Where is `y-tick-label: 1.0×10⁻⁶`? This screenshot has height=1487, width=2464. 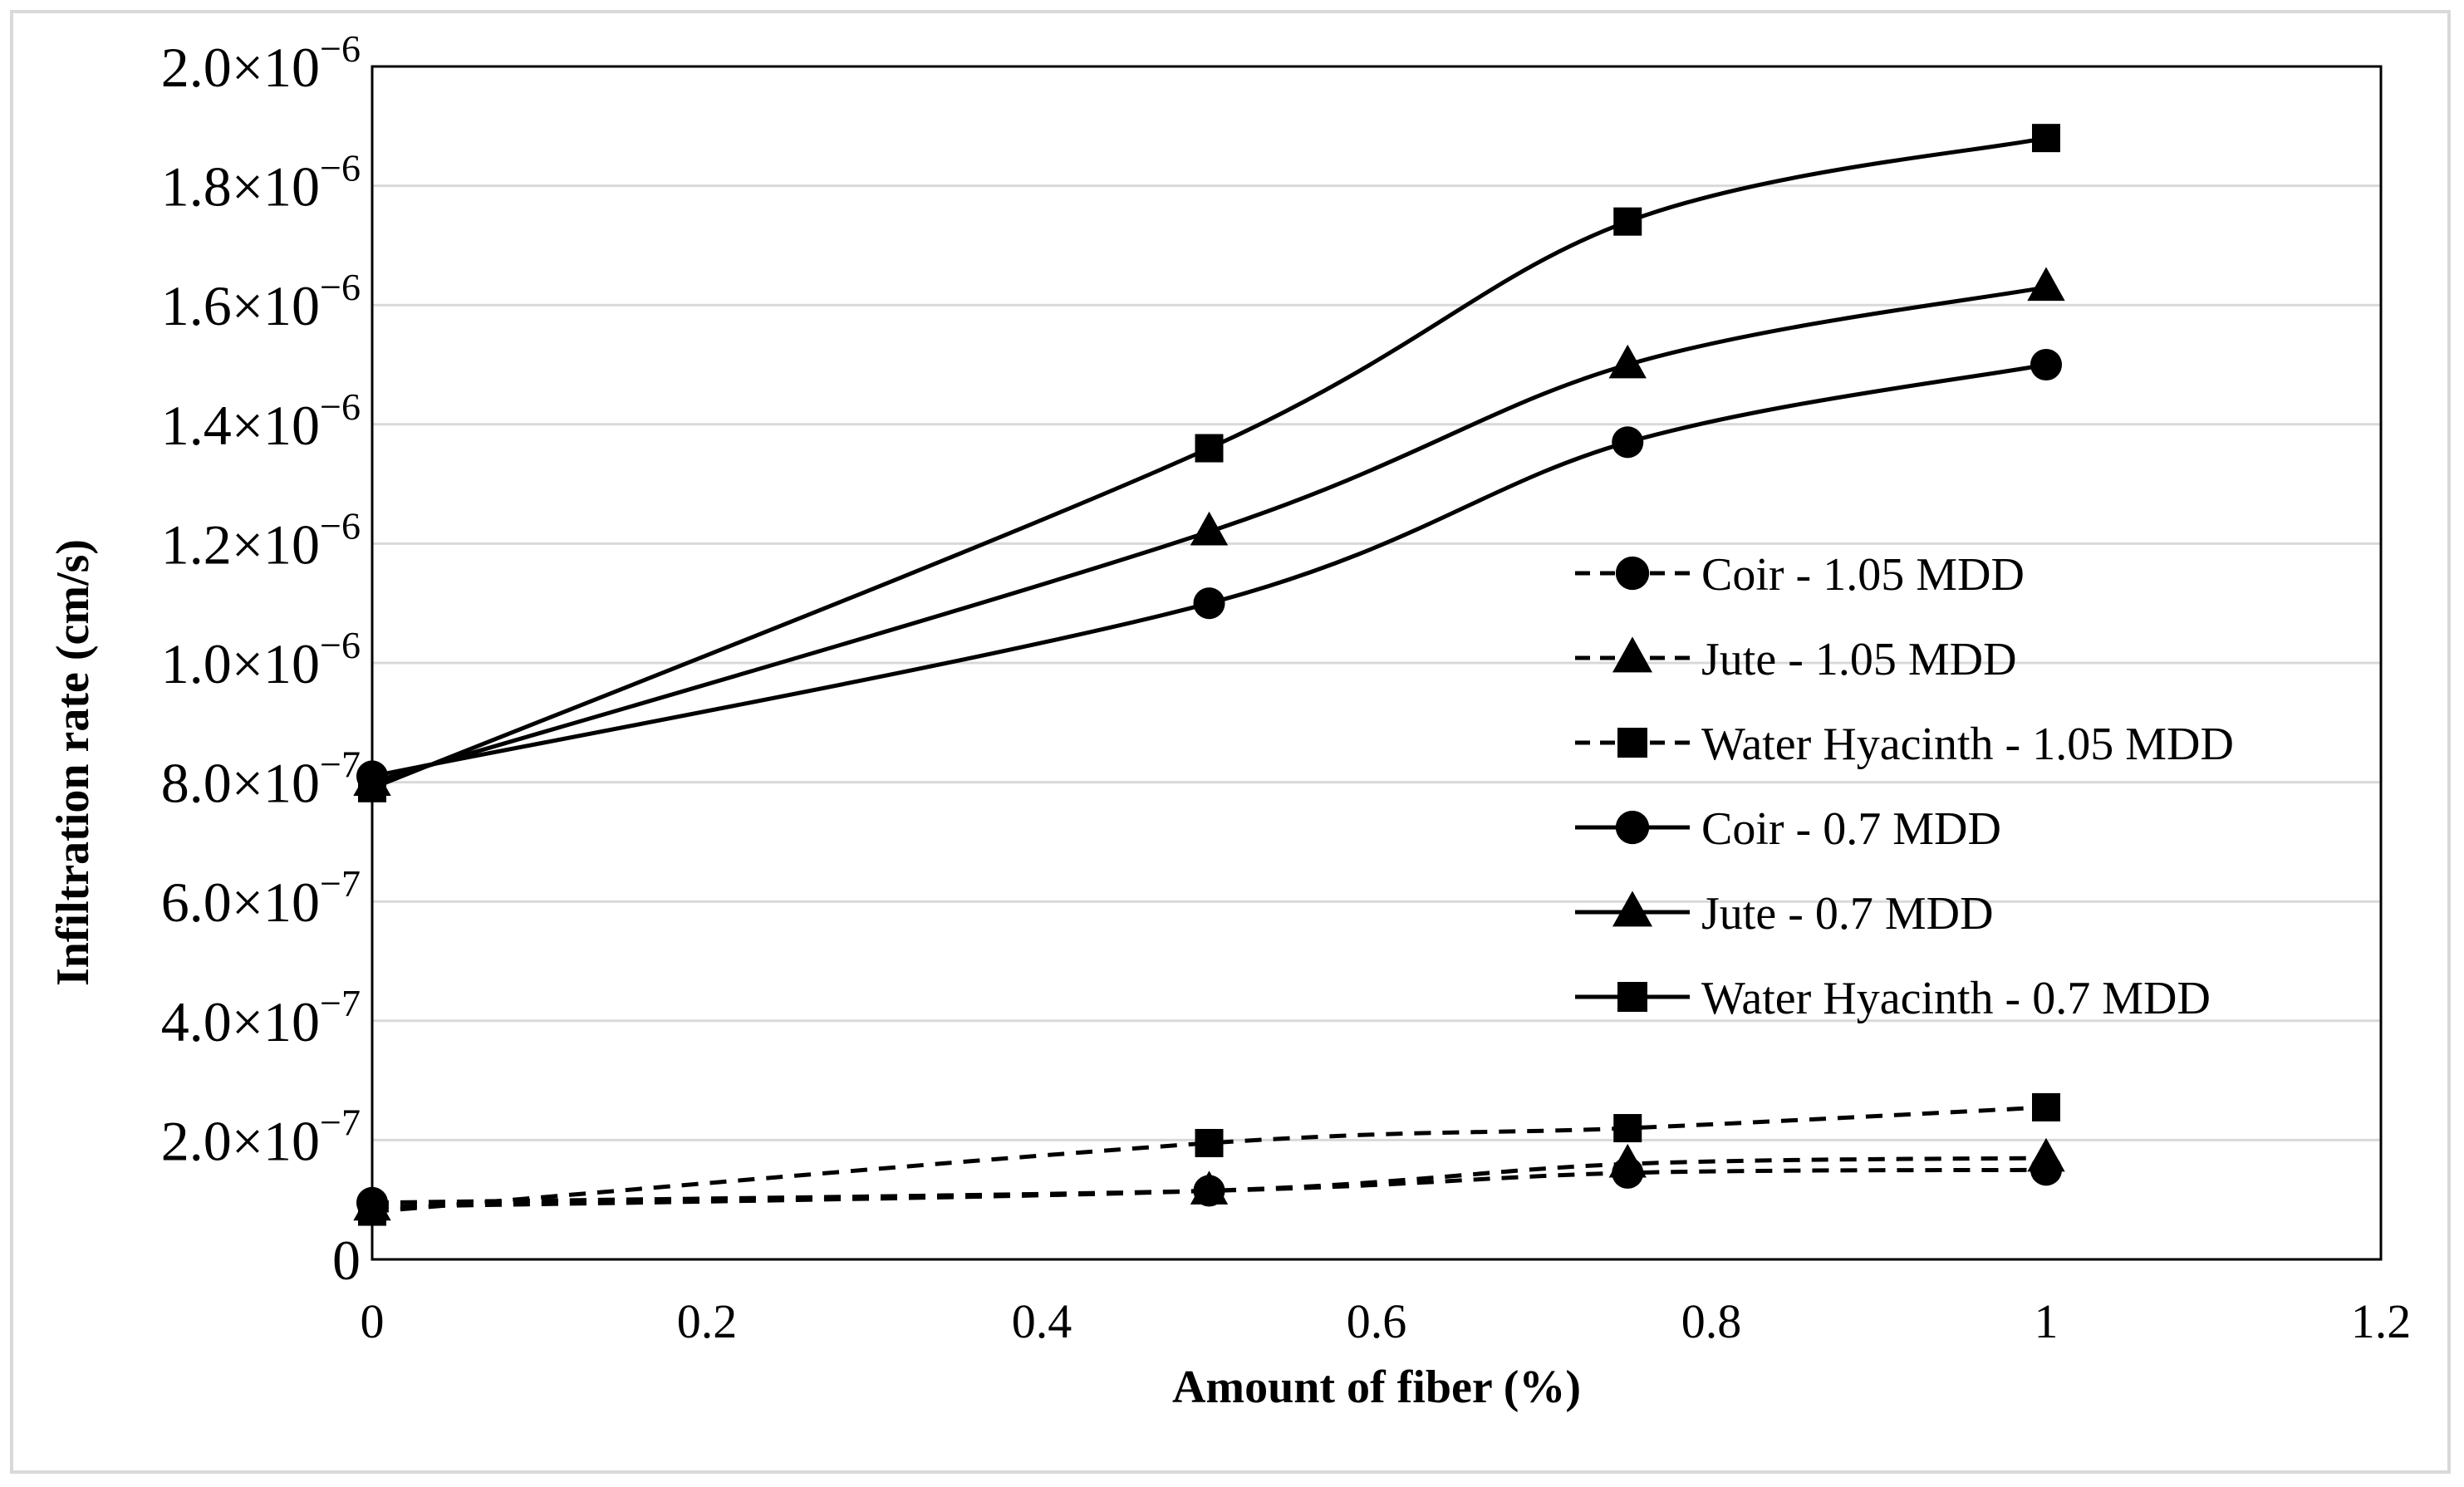 y-tick-label: 1.0×10⁻⁶ is located at coordinates (261, 659).